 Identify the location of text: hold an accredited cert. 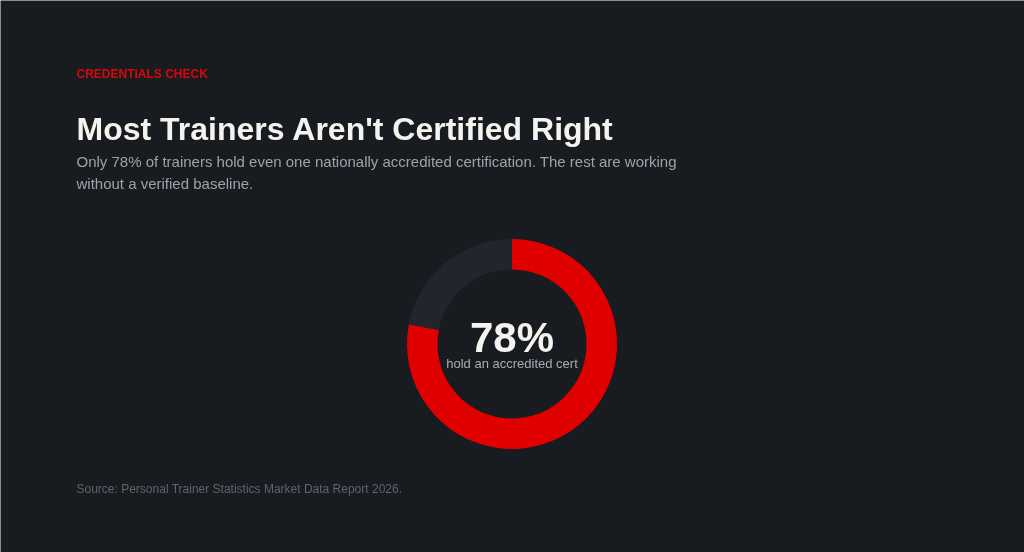
(512, 363).